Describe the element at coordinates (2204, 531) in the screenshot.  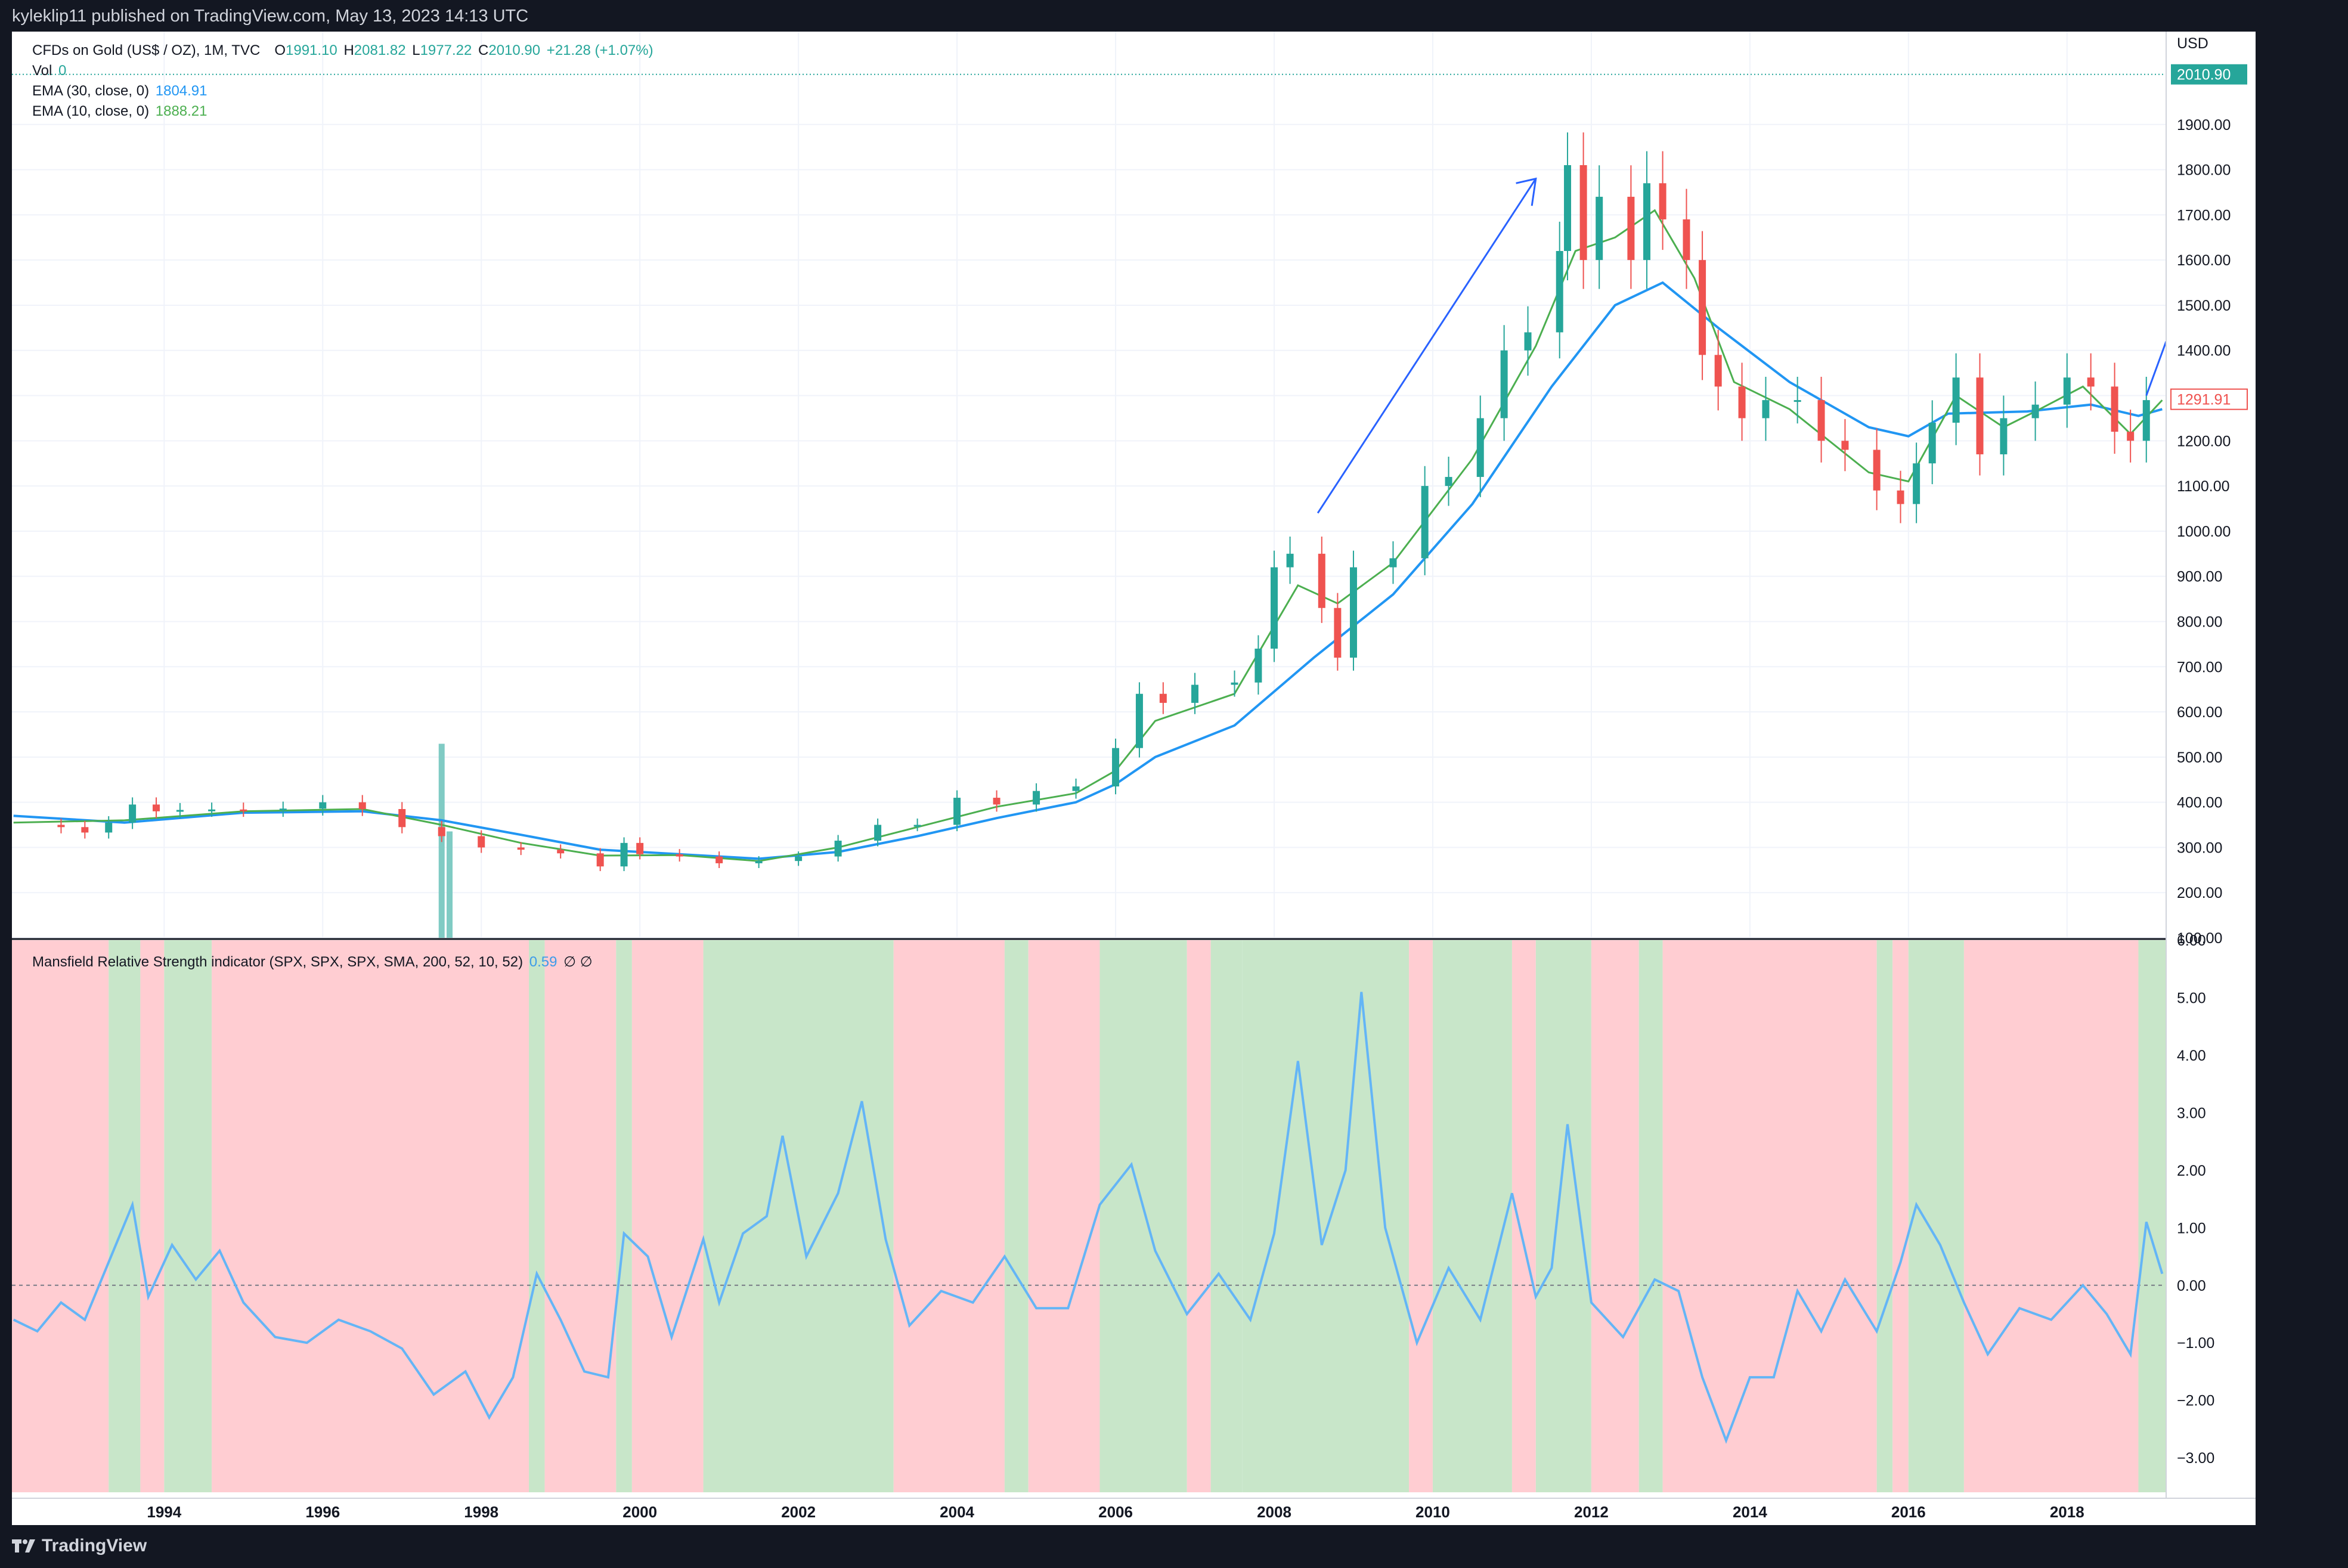
I see `price-tick-label: 1000.00` at that location.